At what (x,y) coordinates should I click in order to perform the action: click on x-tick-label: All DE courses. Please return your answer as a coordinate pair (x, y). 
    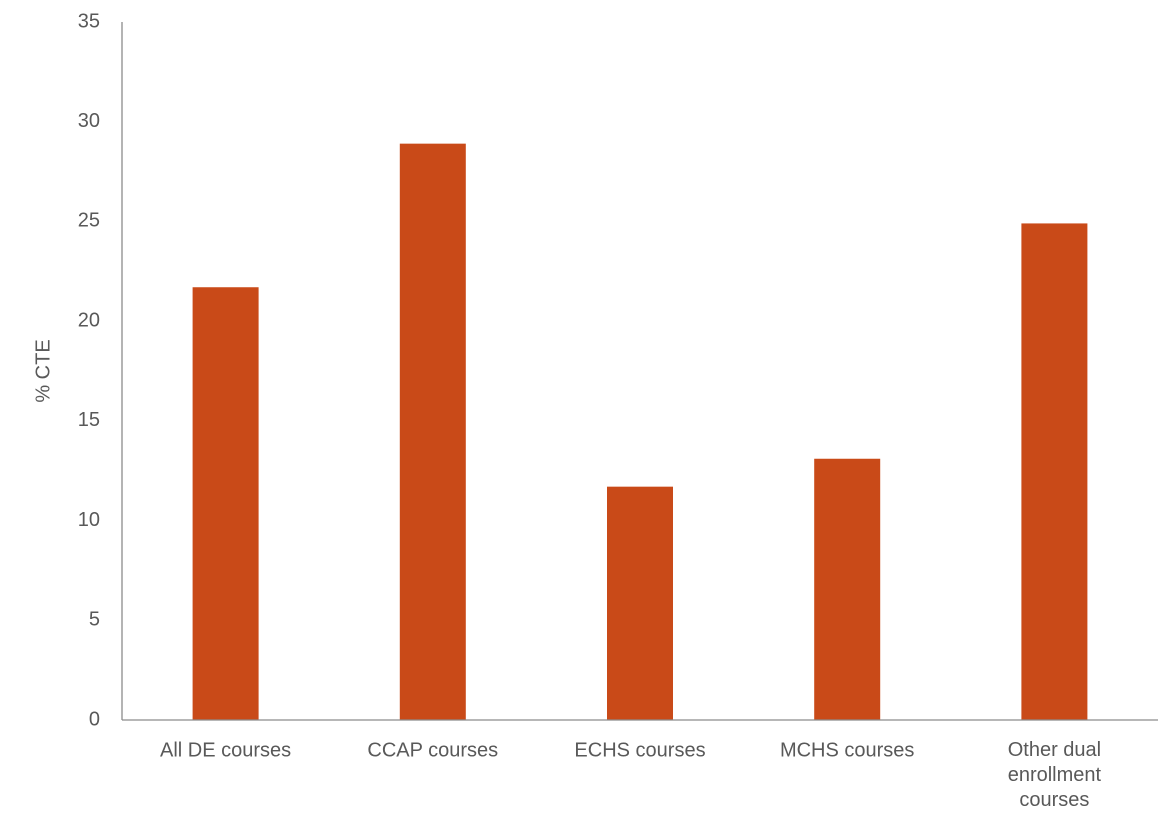
    Looking at the image, I should click on (225, 750).